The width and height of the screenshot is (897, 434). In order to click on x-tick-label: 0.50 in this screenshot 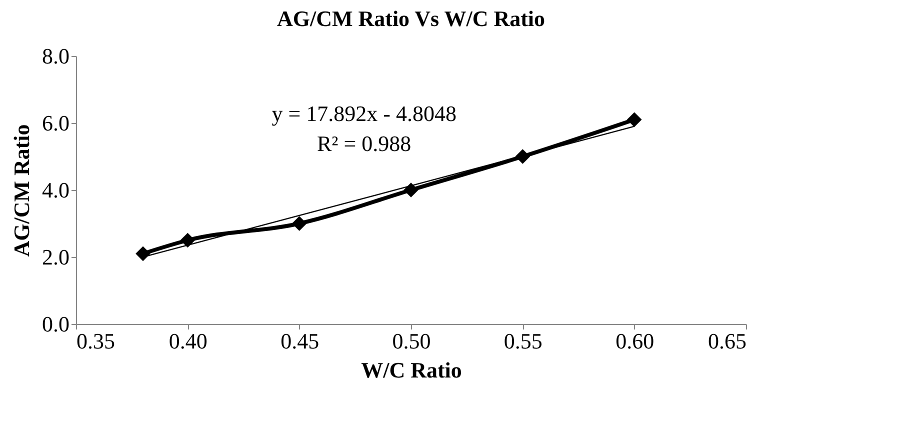, I will do `click(411, 341)`.